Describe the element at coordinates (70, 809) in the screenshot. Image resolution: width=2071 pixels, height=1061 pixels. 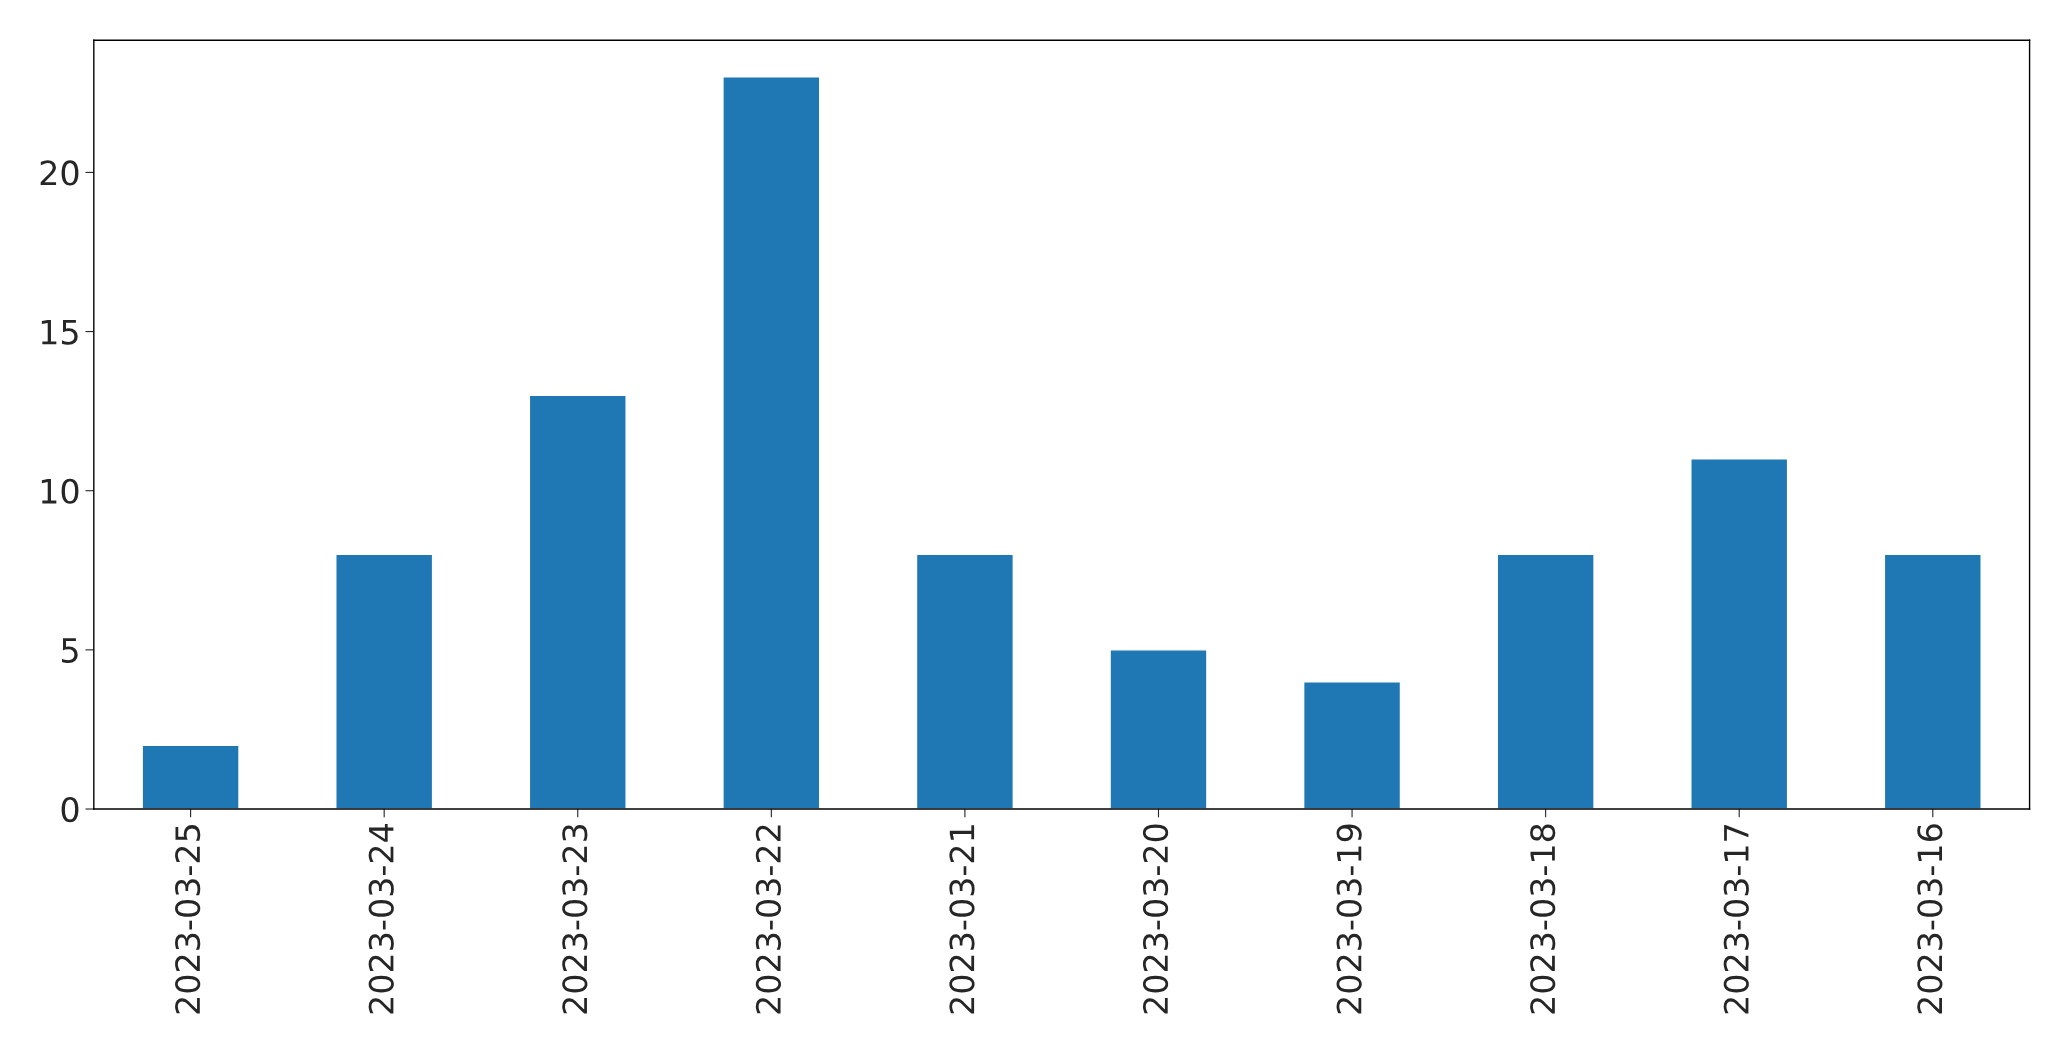
I see `y-tick-label: 0` at that location.